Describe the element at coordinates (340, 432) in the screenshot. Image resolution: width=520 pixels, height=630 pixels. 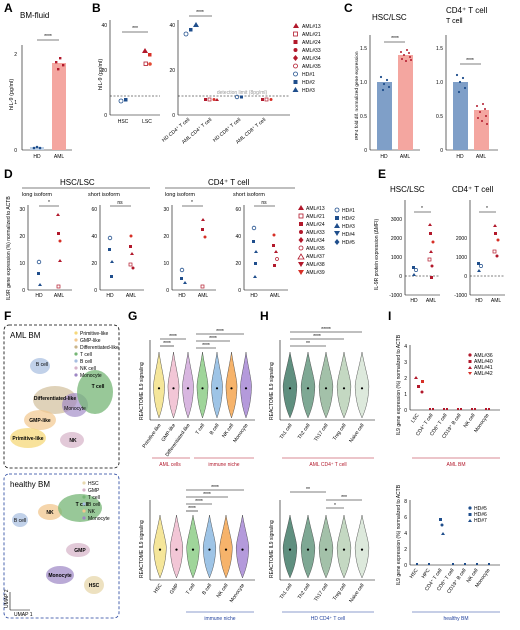
I see `panel-h-top-cat-3: Treg cell` at that location.